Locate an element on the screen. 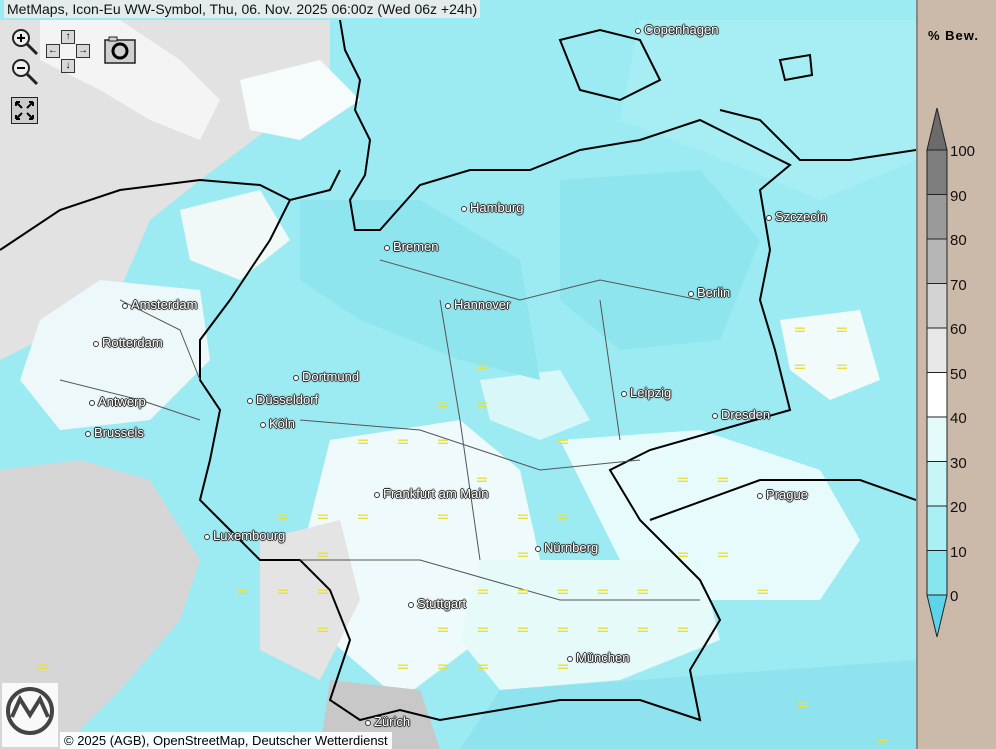  city-label: Prague is located at coordinates (782, 495).